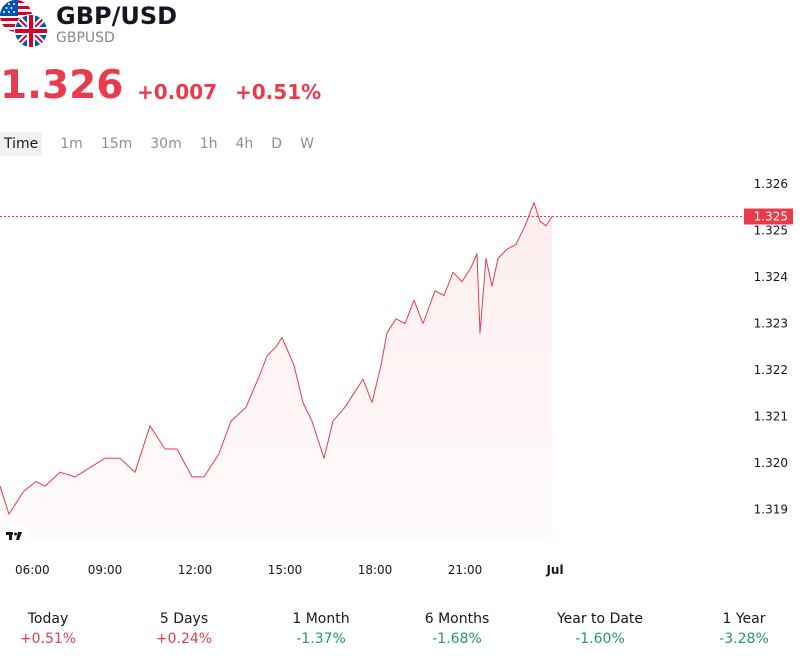  Describe the element at coordinates (554, 570) in the screenshot. I see `x-tick-label: Jul` at that location.